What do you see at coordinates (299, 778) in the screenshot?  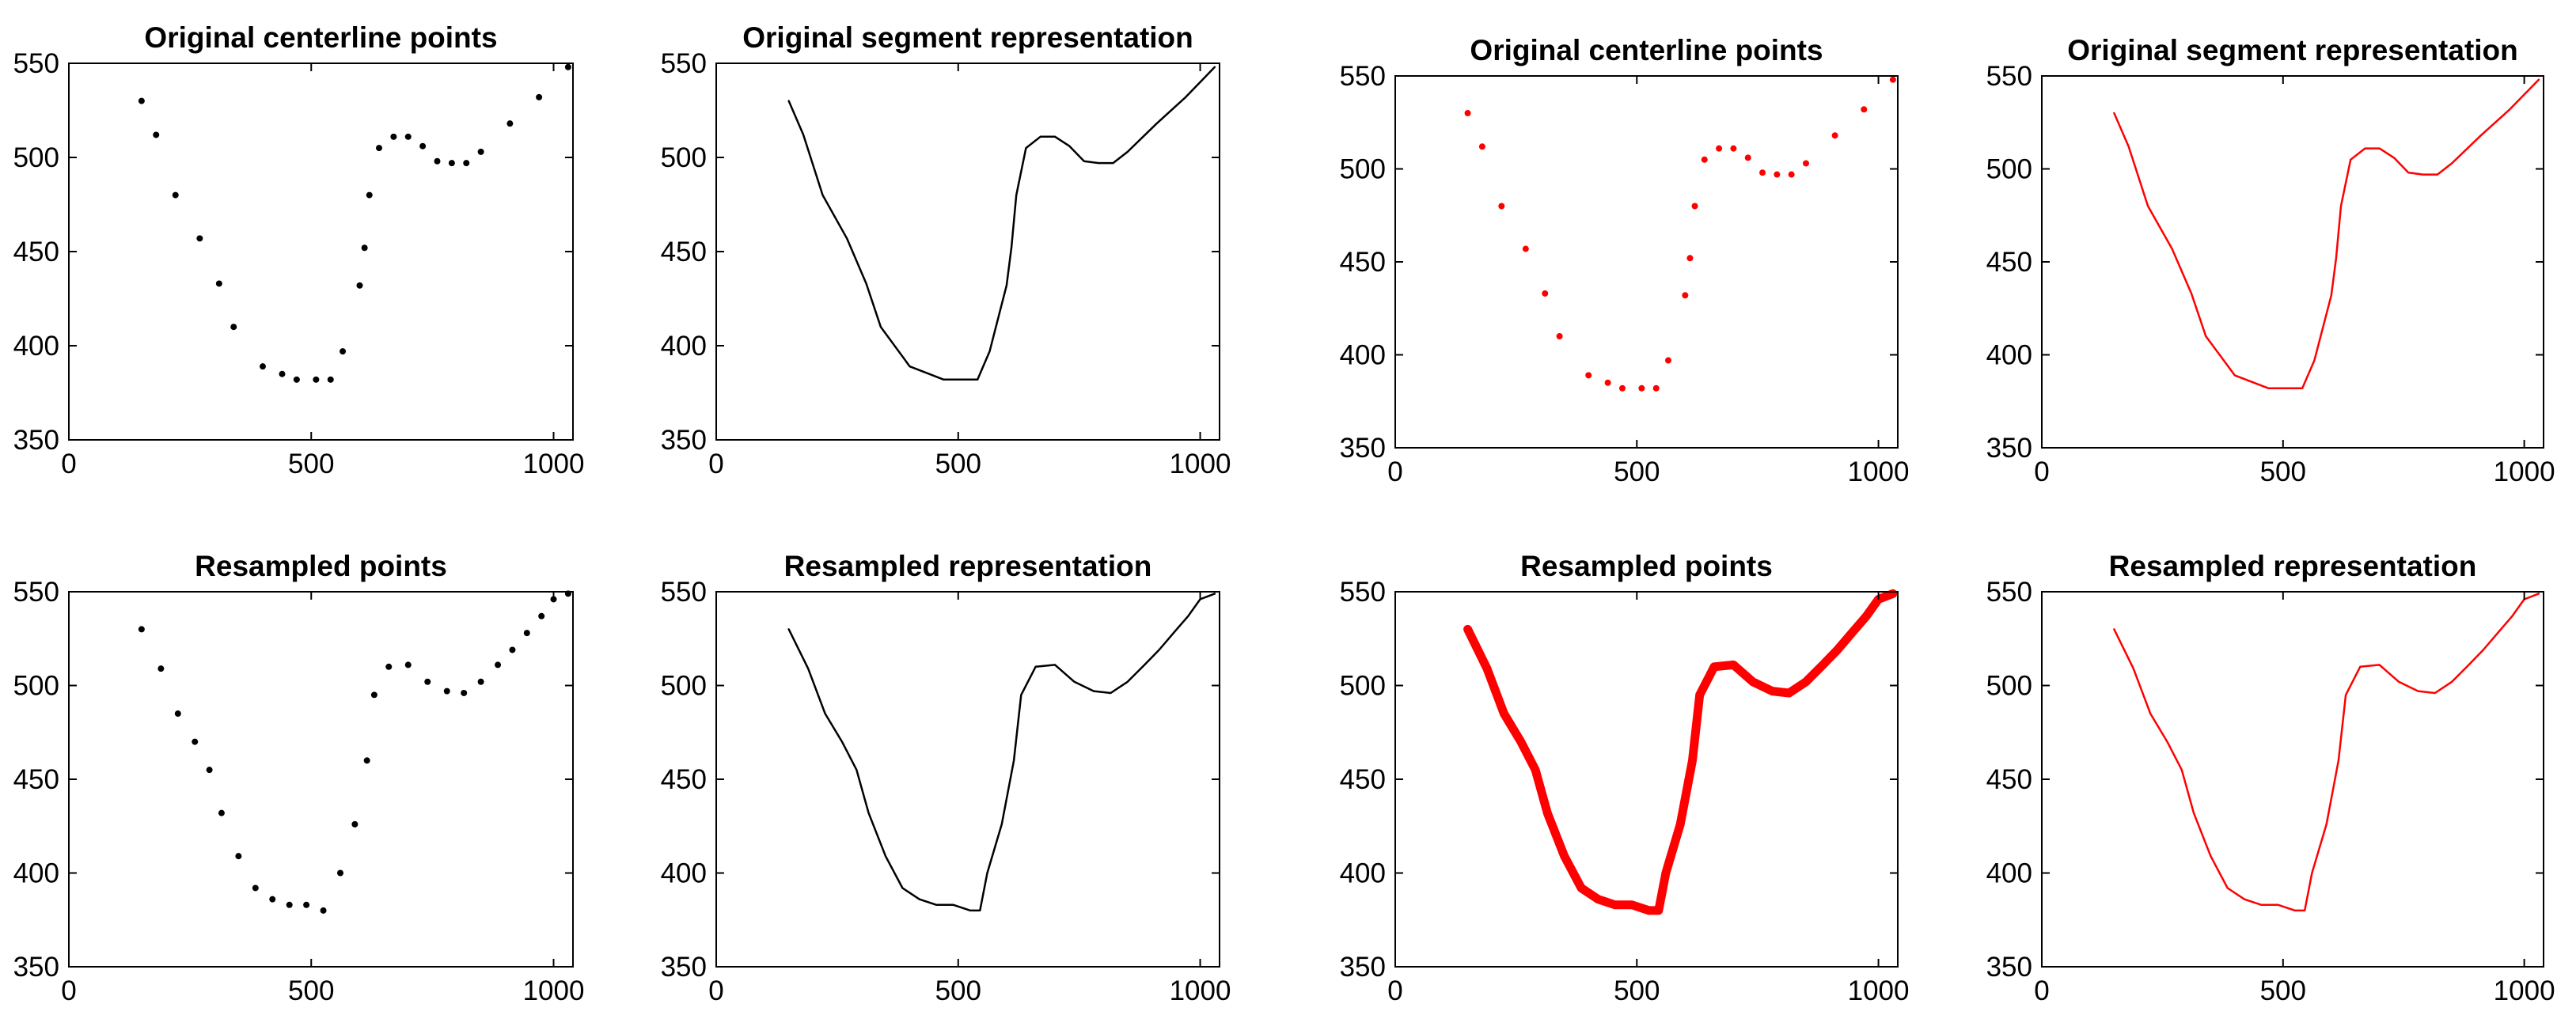 I see `chart-panel-p5: Resampled points 0 500 1000 350 400 450 500 550` at bounding box center [299, 778].